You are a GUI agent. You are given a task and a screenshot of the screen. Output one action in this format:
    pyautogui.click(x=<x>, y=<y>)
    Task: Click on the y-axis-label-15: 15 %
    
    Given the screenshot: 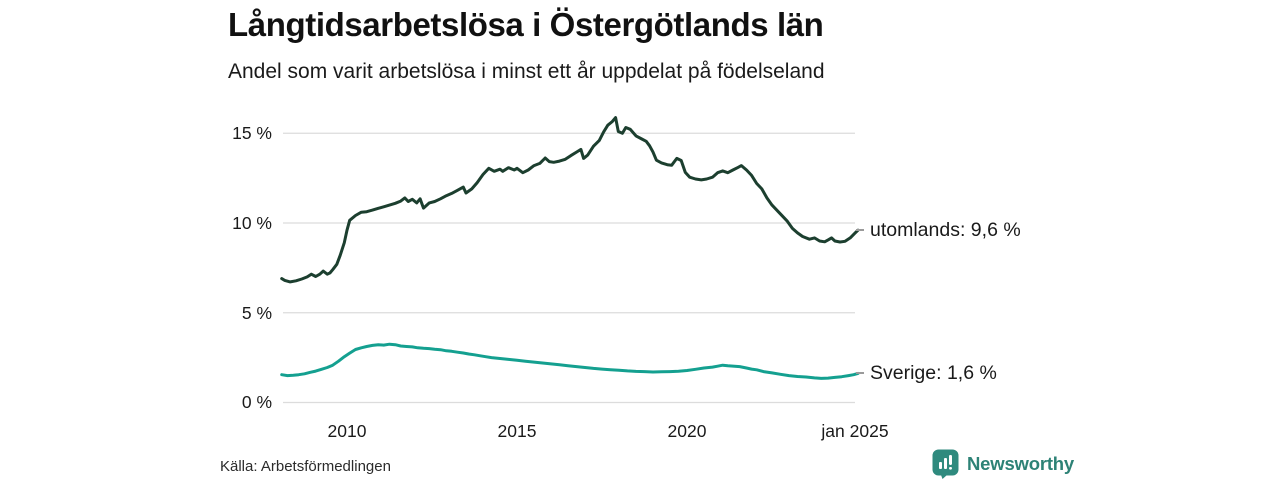 What is the action you would take?
    pyautogui.click(x=252, y=133)
    